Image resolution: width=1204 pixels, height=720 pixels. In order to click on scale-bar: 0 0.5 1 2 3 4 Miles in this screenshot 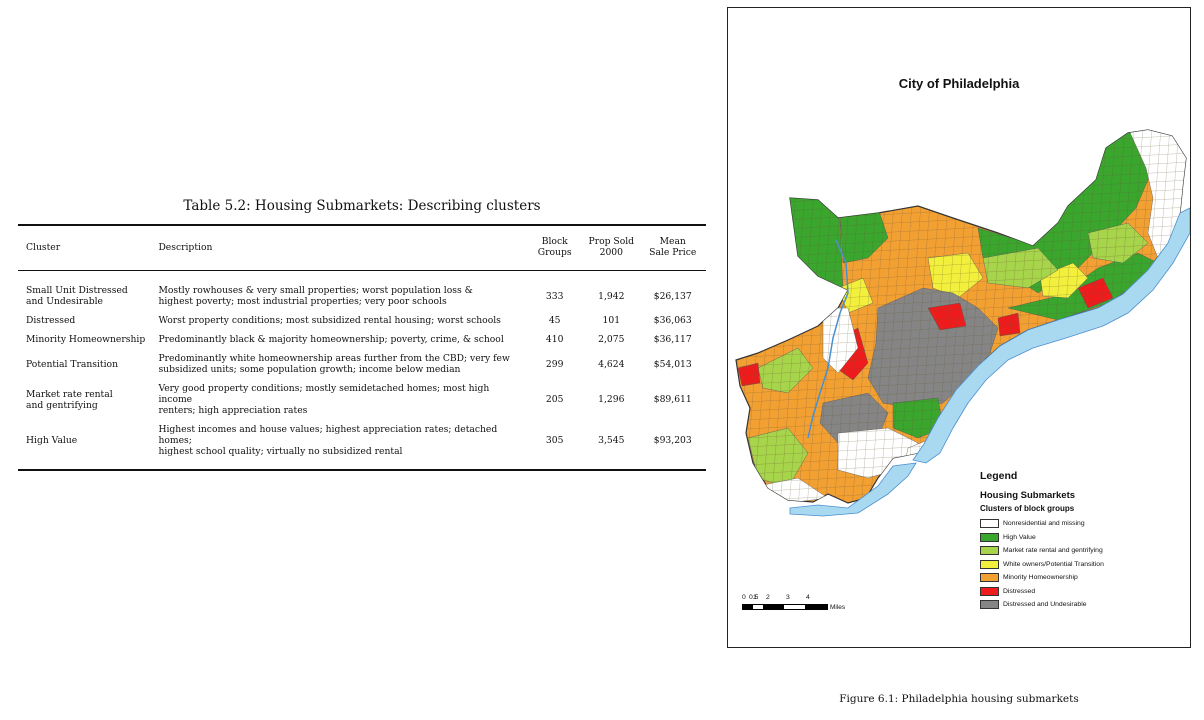, I will do `click(797, 602)`.